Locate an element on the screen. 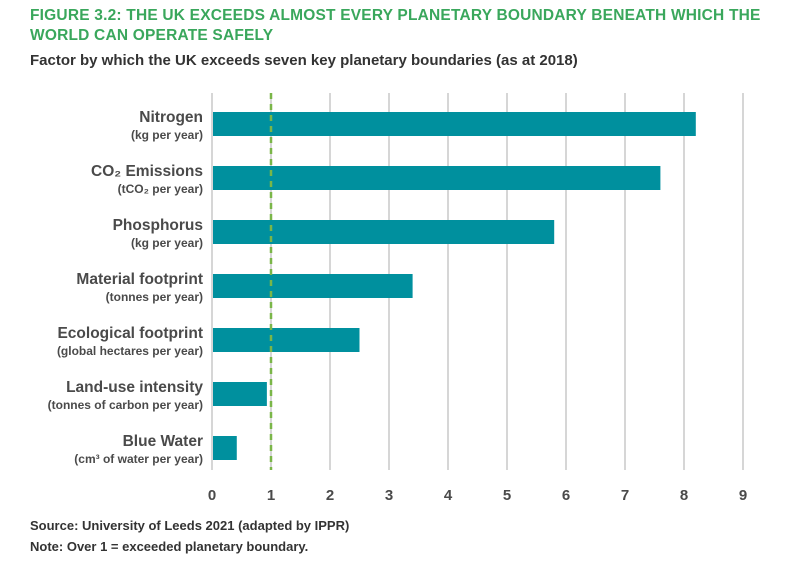 This screenshot has width=807, height=565. x-tick-label: 2 is located at coordinates (330, 495).